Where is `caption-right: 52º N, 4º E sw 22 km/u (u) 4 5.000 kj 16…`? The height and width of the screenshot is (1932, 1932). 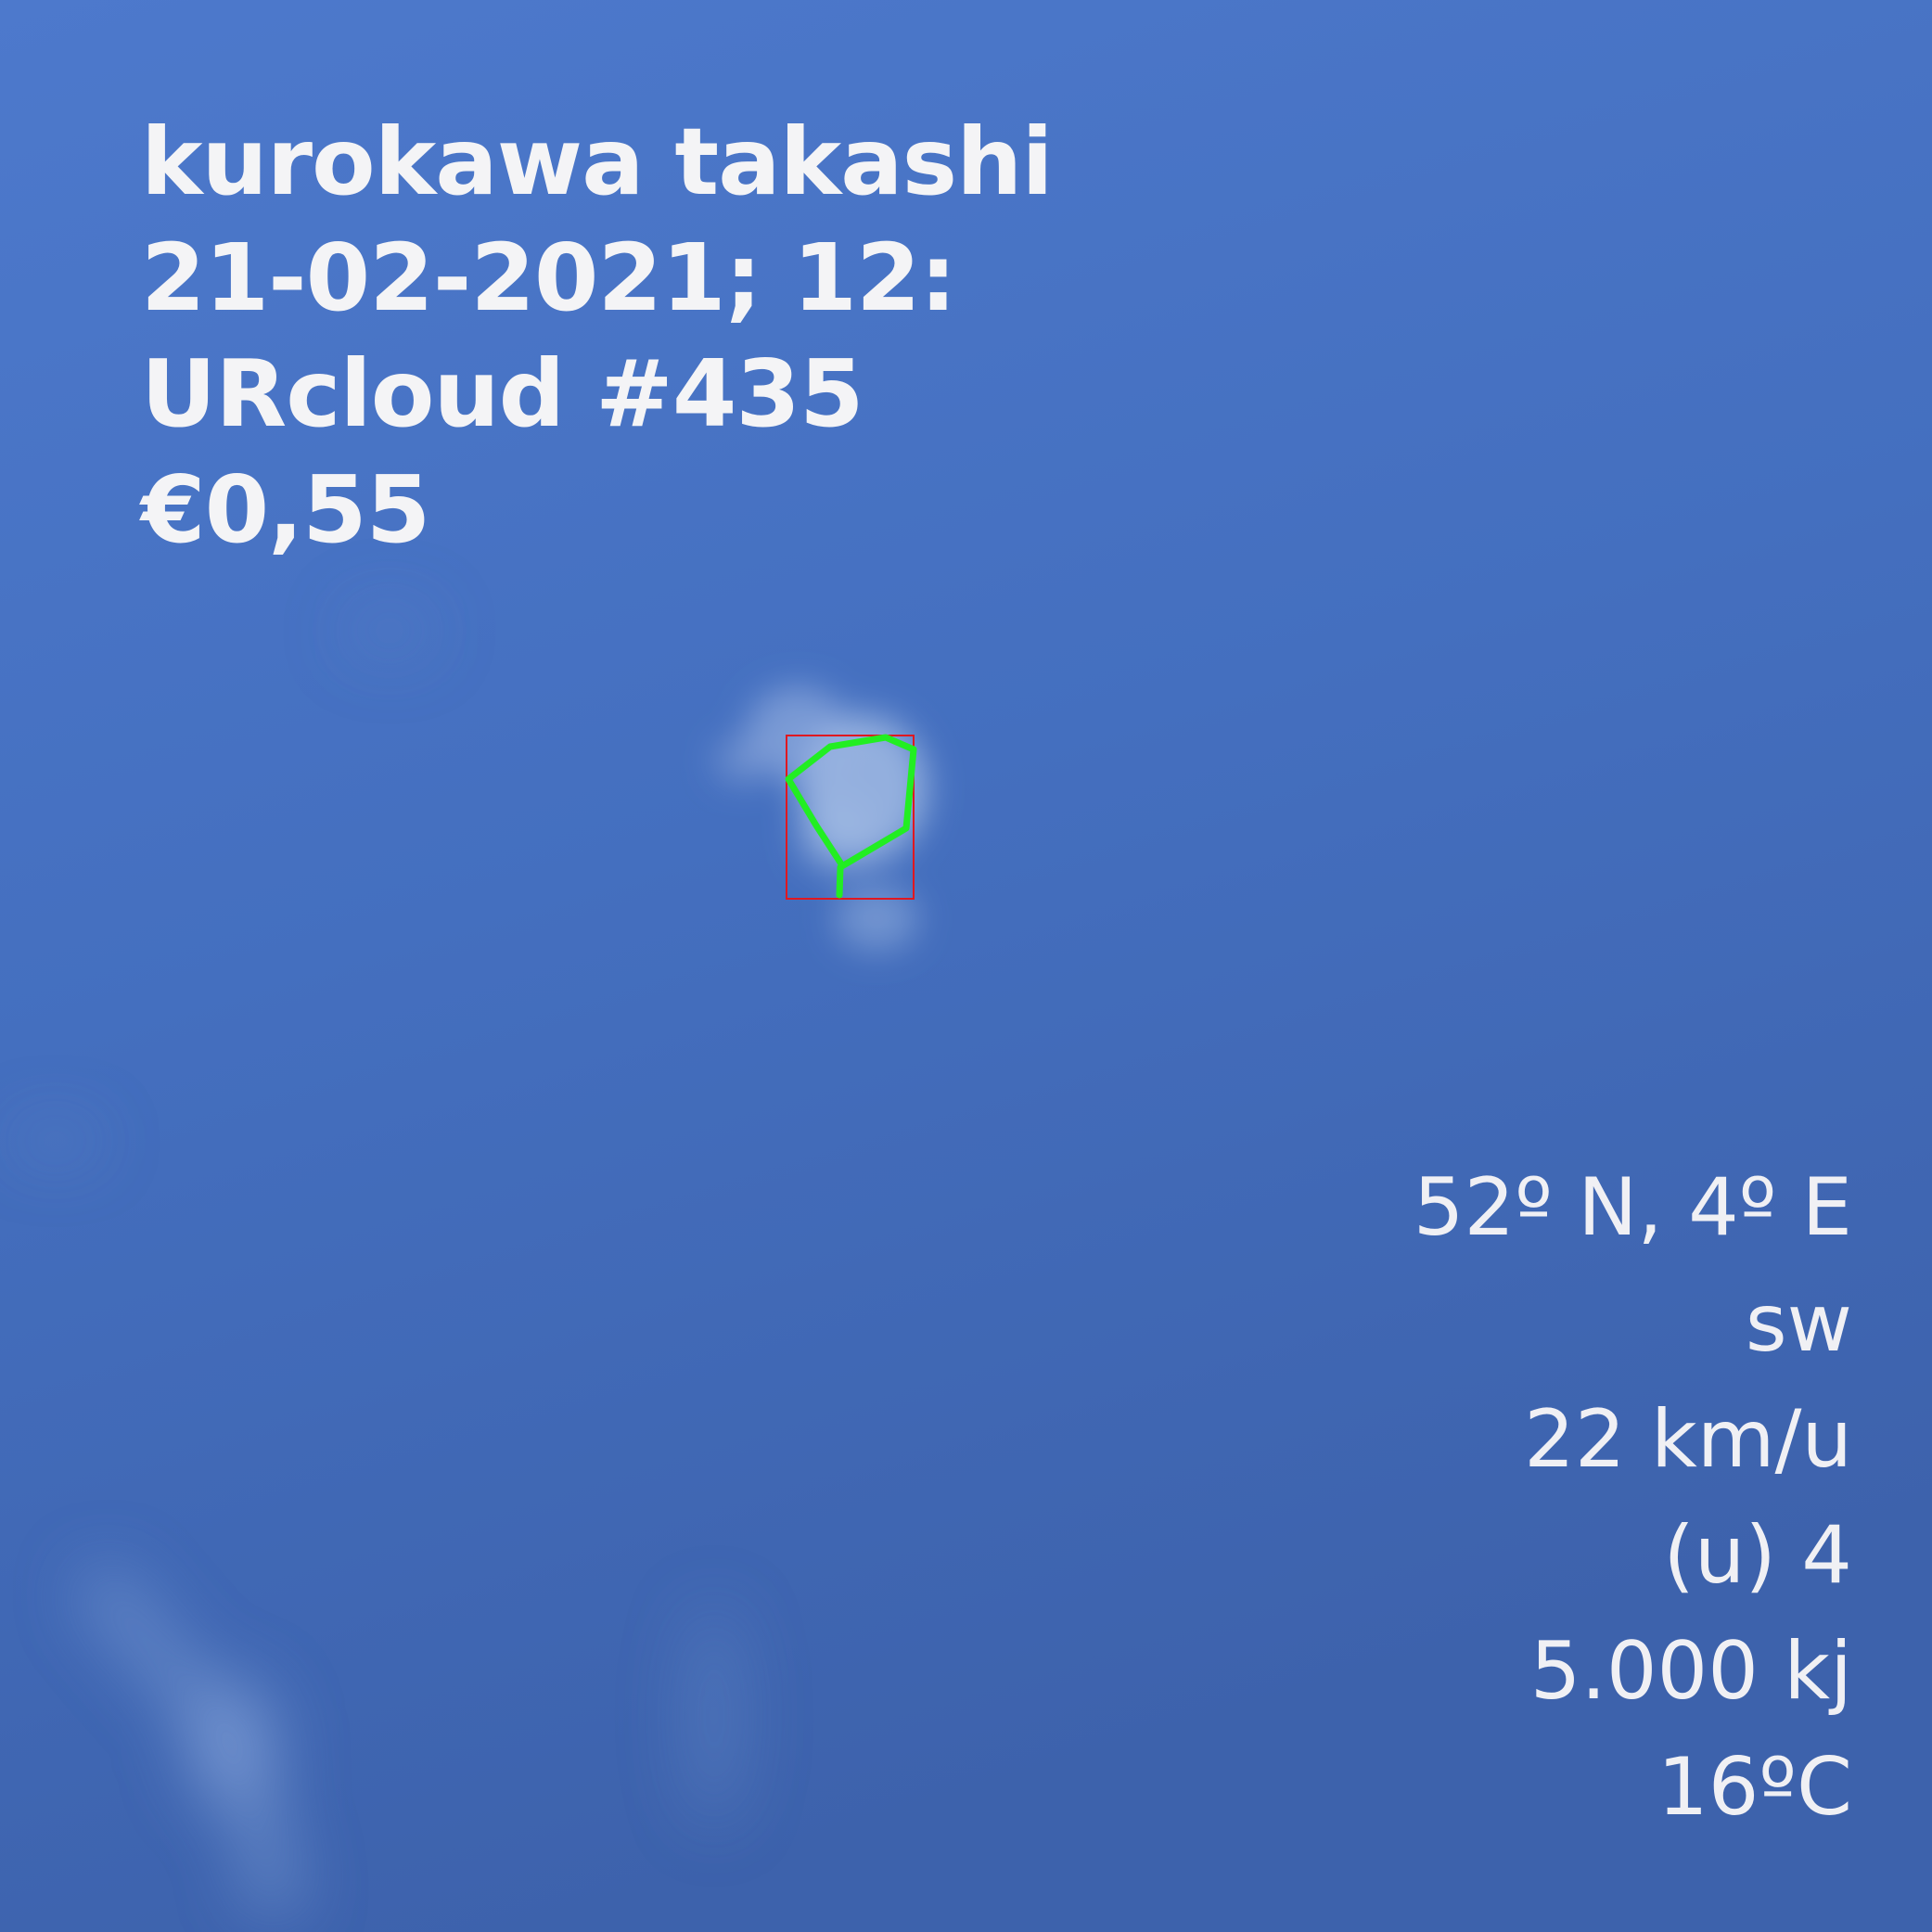 caption-right: 52º N, 4º E sw 22 km/u (u) 4 5.000 kj 16… is located at coordinates (1633, 1498).